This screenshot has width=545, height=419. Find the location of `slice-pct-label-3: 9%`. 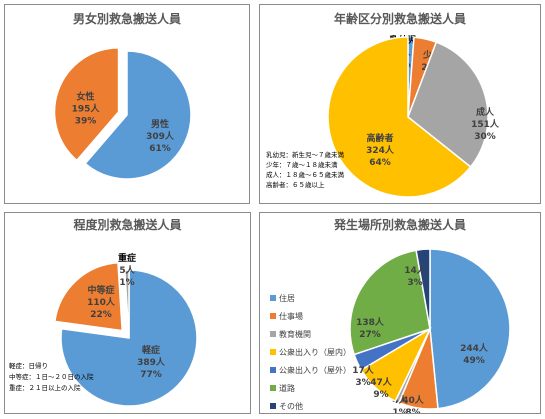

slice-pct-label-3: 9% is located at coordinates (380, 395).